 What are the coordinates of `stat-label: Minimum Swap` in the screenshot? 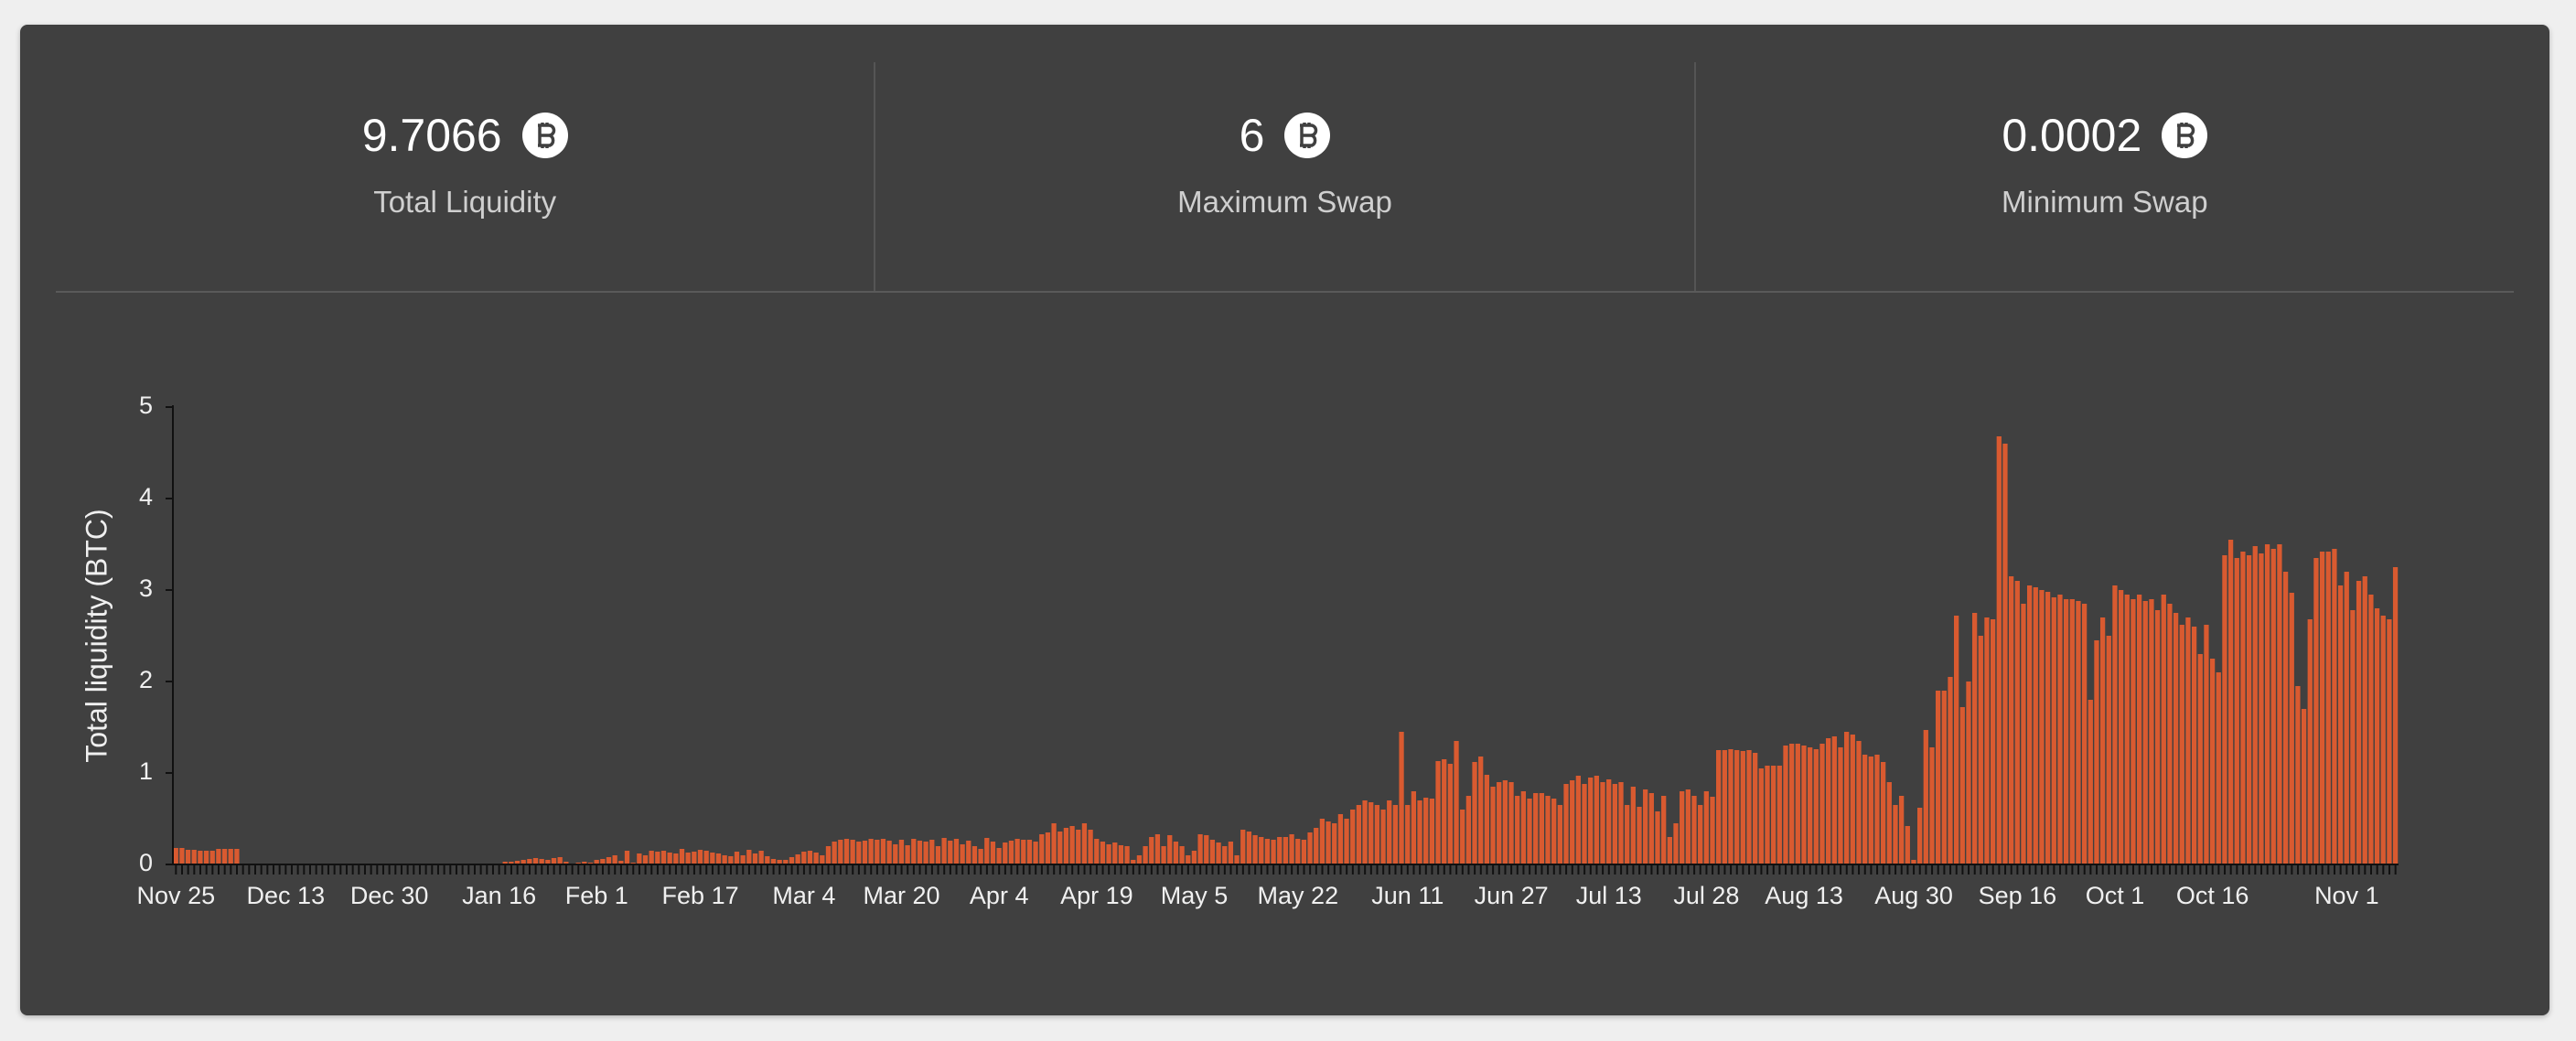 It's located at (2105, 202).